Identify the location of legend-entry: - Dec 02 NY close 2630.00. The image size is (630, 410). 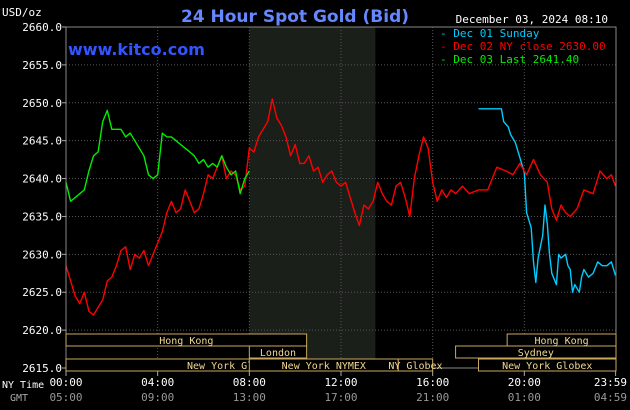
(523, 46).